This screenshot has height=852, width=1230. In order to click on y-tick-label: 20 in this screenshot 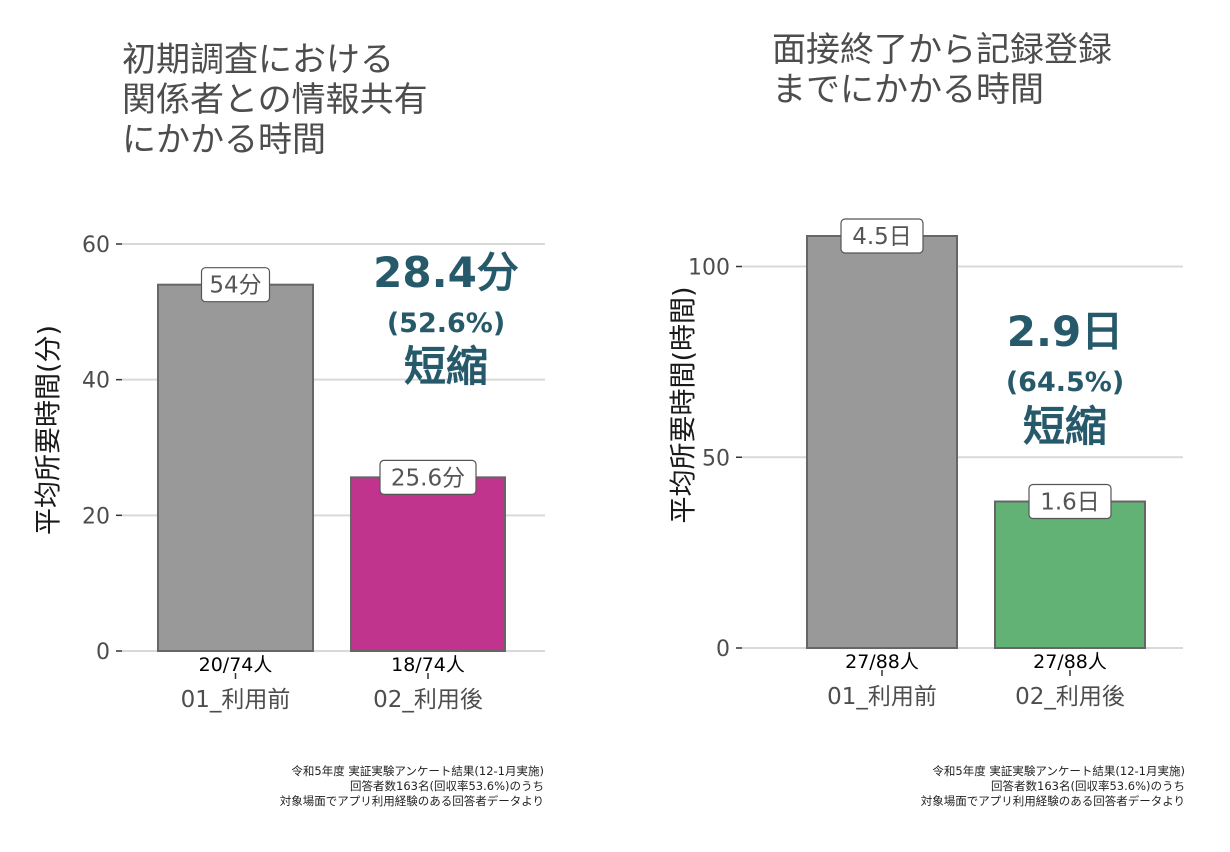, I will do `click(96, 516)`.